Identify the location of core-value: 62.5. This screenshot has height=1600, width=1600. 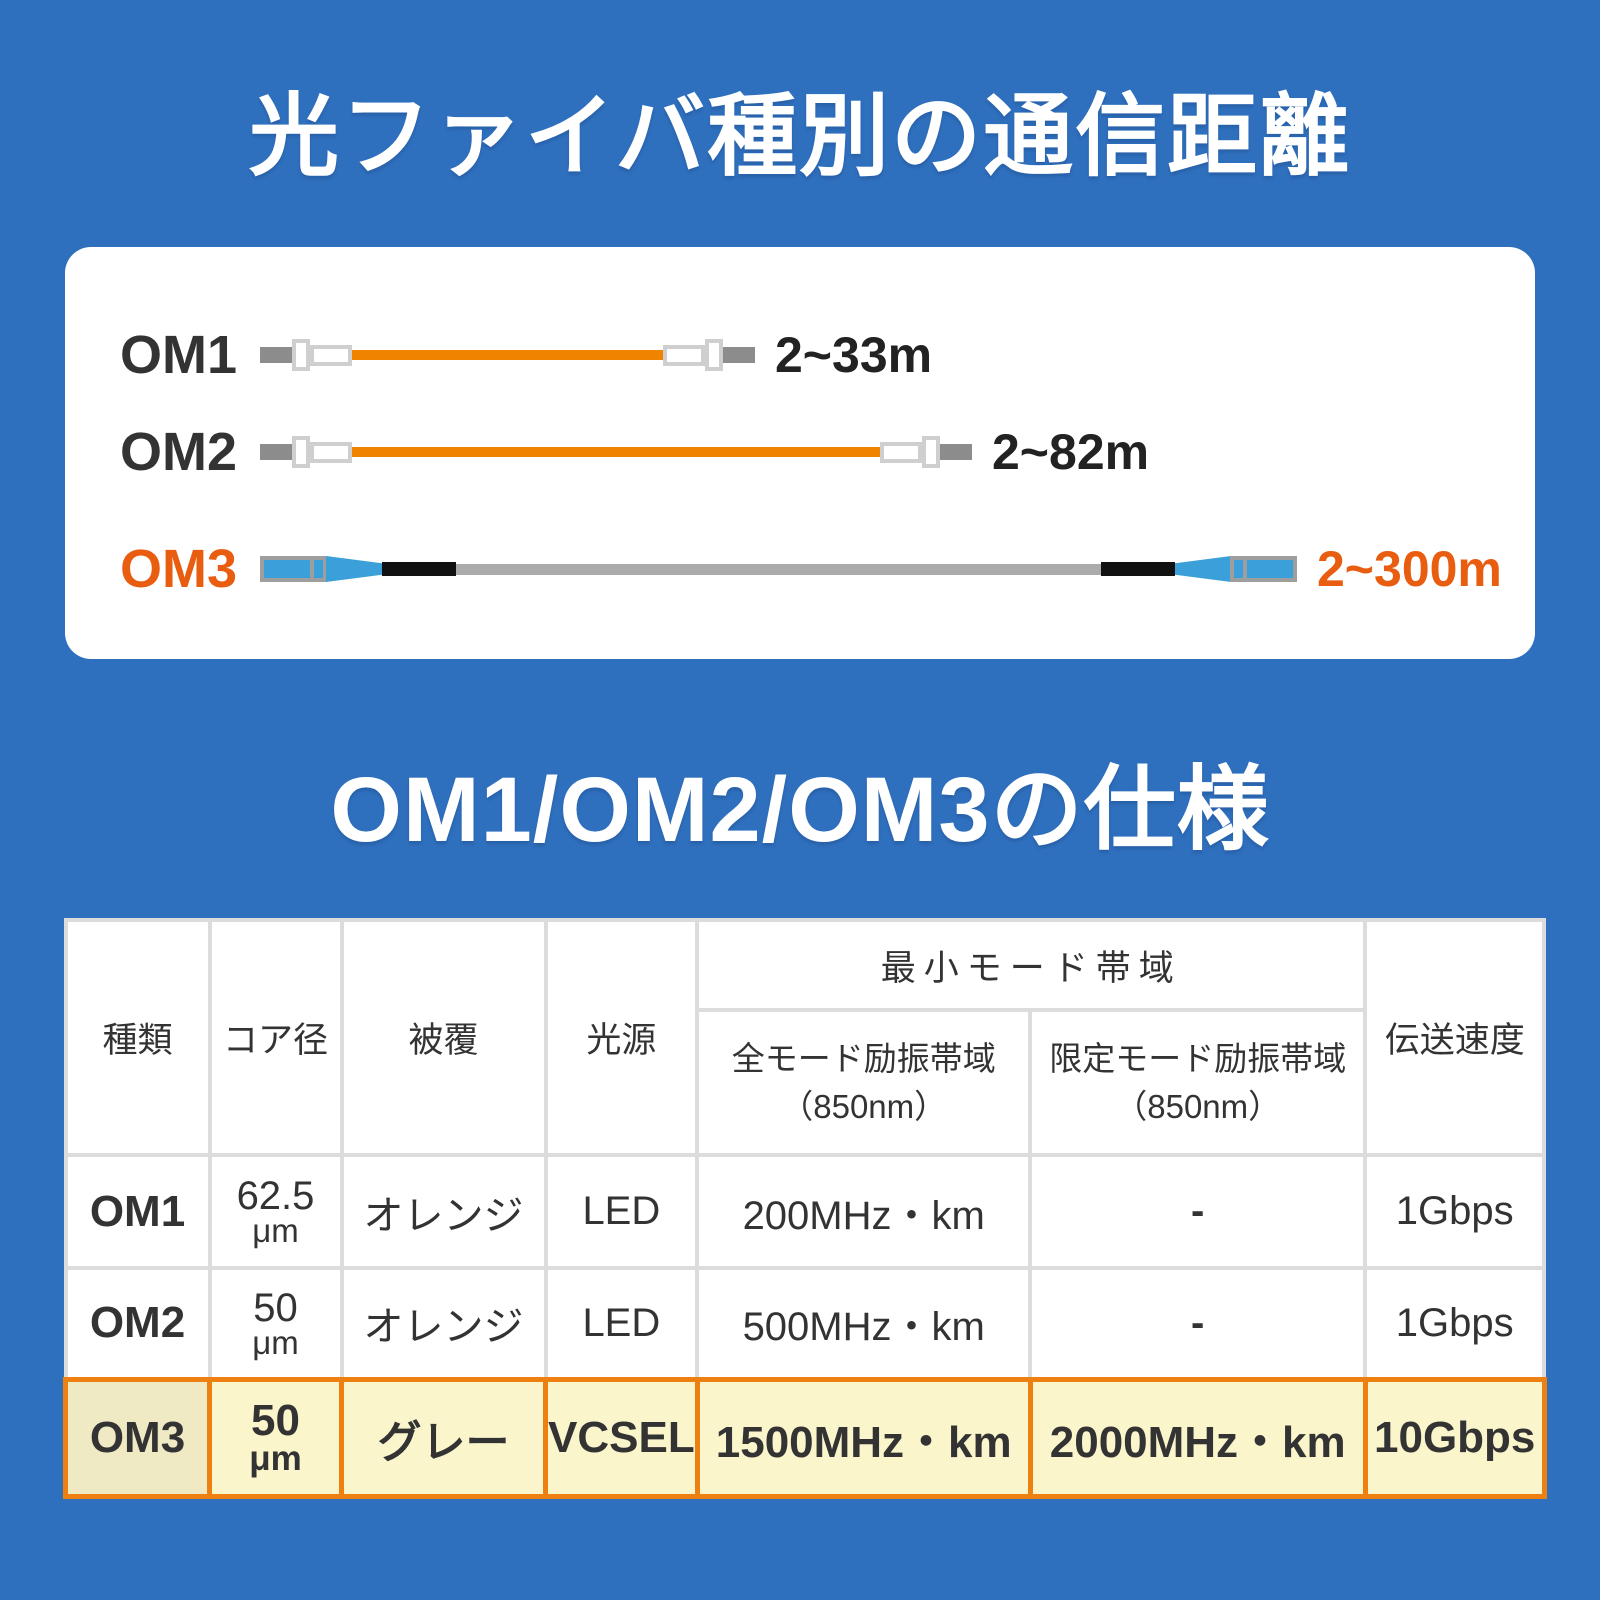
(275, 1195).